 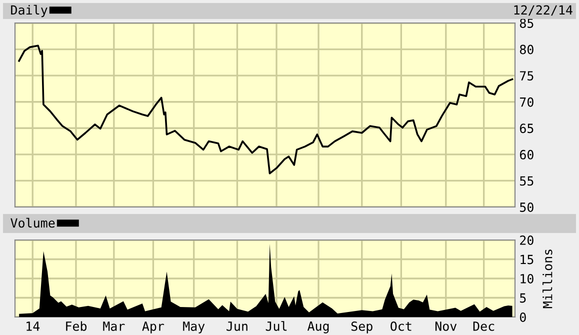 I want to click on y-tick-label: 10, so click(x=527, y=279).